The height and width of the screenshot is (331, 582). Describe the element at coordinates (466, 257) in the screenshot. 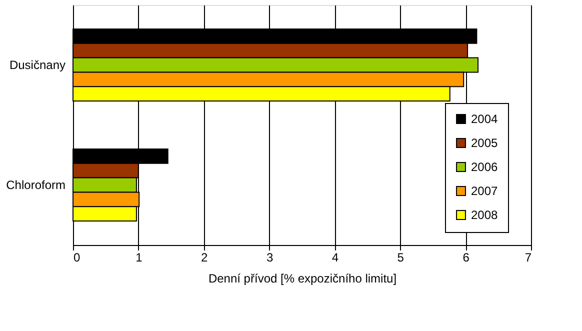

I see `x-tick-label: 6` at that location.